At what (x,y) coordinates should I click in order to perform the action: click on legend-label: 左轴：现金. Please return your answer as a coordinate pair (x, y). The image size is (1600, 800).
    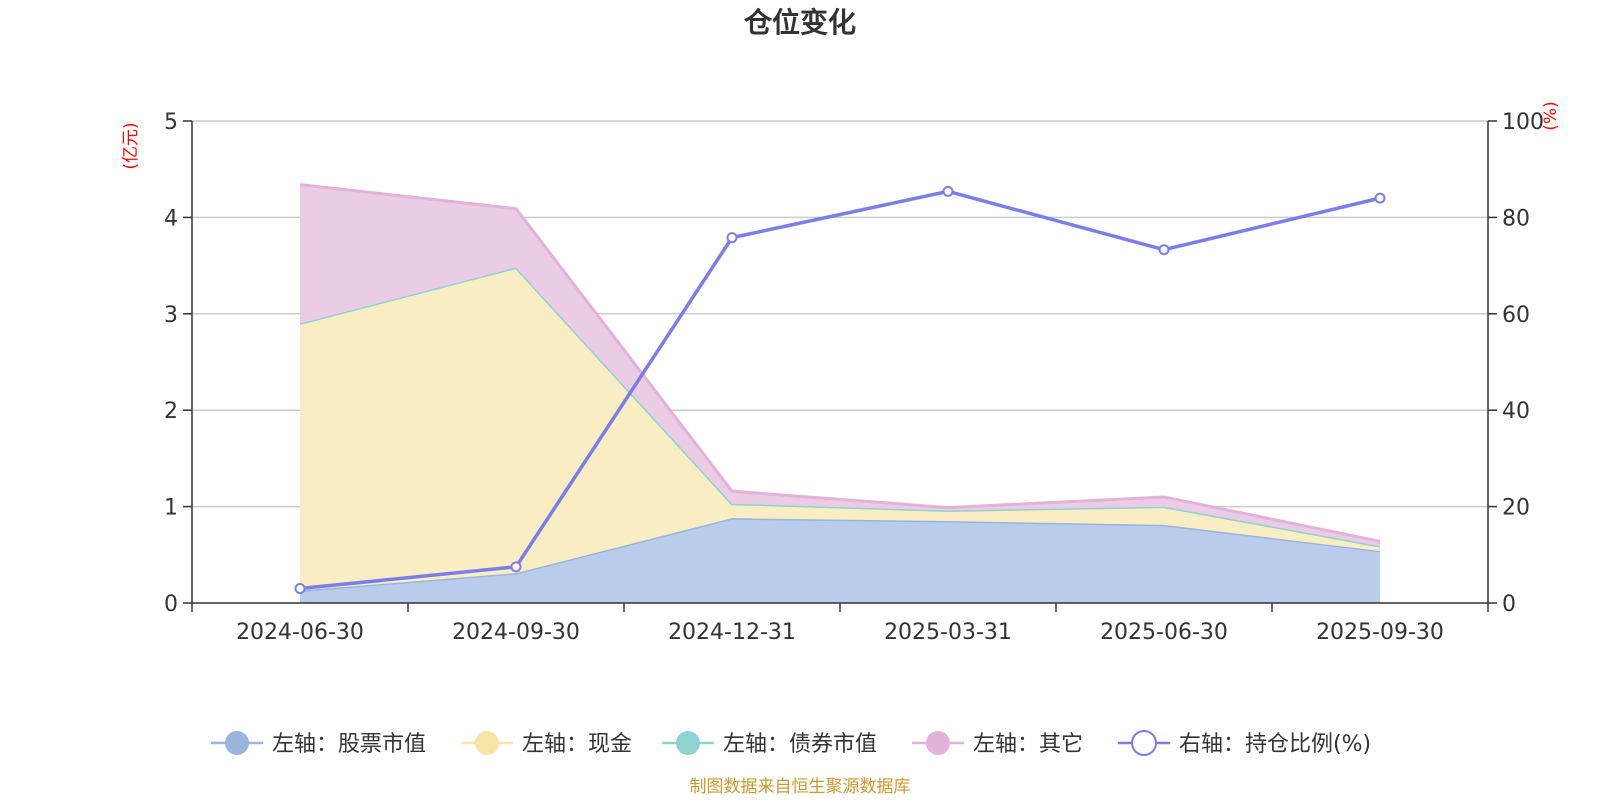
    Looking at the image, I should click on (577, 744).